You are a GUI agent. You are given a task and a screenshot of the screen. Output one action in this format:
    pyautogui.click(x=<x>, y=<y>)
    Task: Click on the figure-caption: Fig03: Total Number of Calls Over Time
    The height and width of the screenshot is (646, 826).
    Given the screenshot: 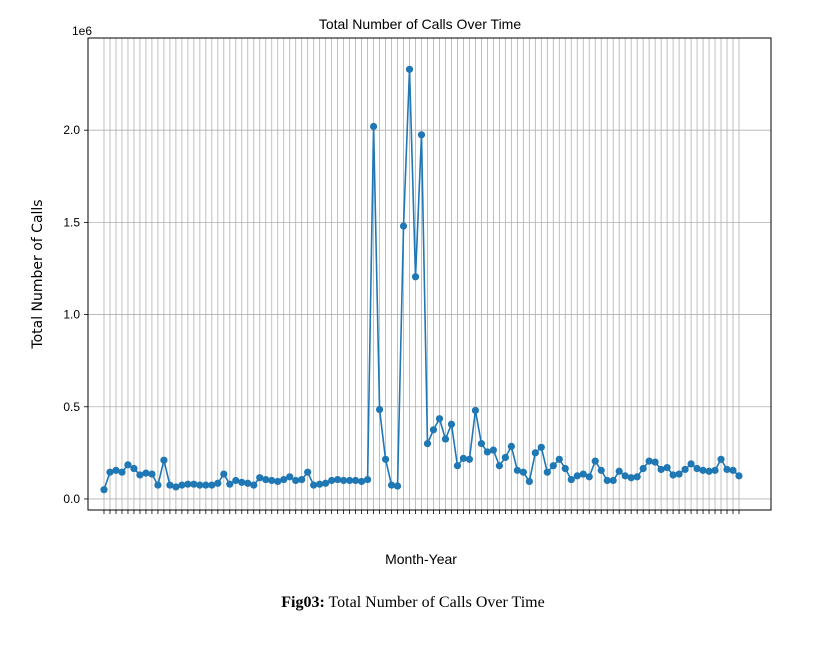 What is the action you would take?
    pyautogui.click(x=413, y=603)
    